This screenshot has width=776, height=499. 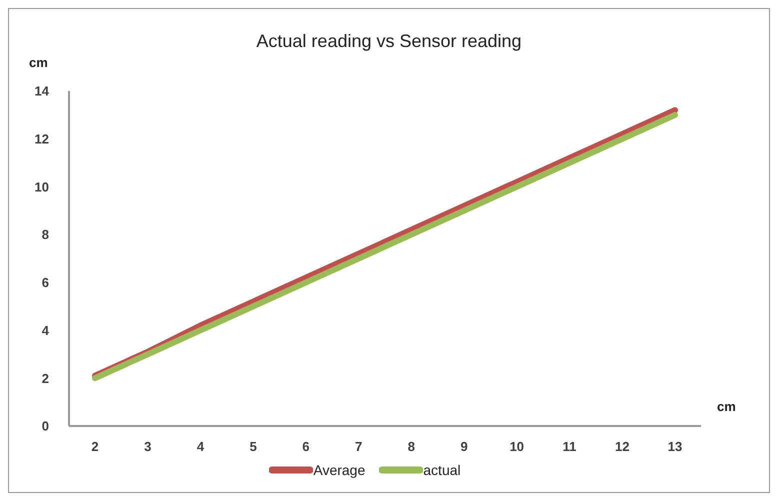 What do you see at coordinates (46, 330) in the screenshot?
I see `y-tick-label: 4` at bounding box center [46, 330].